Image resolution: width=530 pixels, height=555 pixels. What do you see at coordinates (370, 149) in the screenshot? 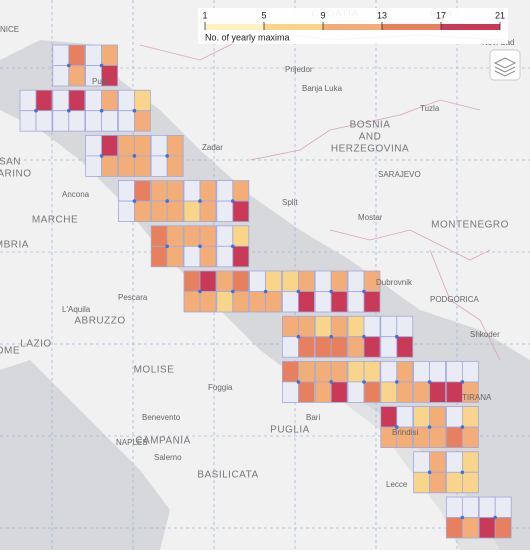
I see `place-label: HERZEGOVINA` at bounding box center [370, 149].